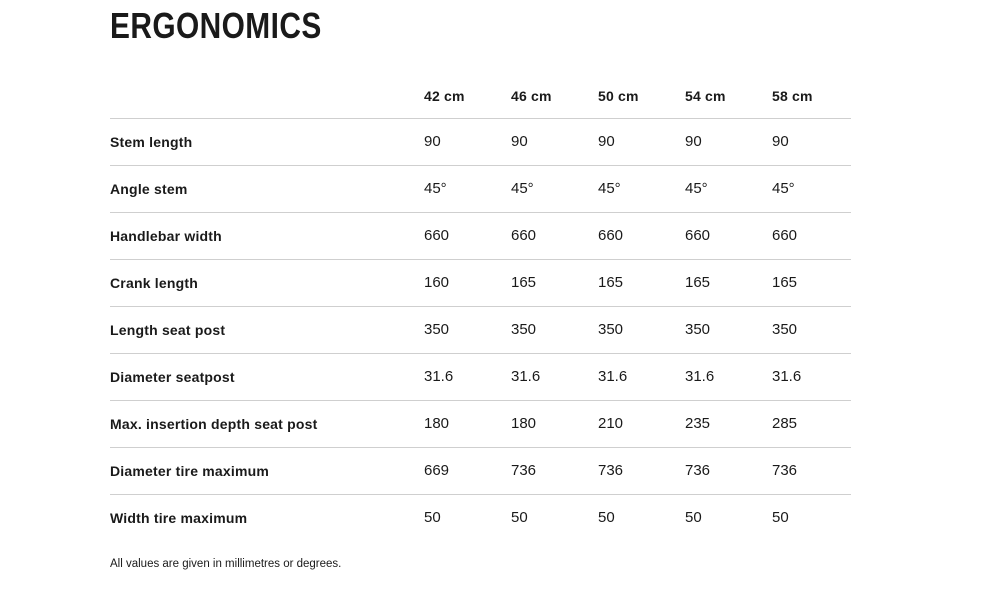  Describe the element at coordinates (480, 96) in the screenshot. I see `table-header-row: 42 cm 46 cm 50 cm 54 cm 58 cm` at that location.